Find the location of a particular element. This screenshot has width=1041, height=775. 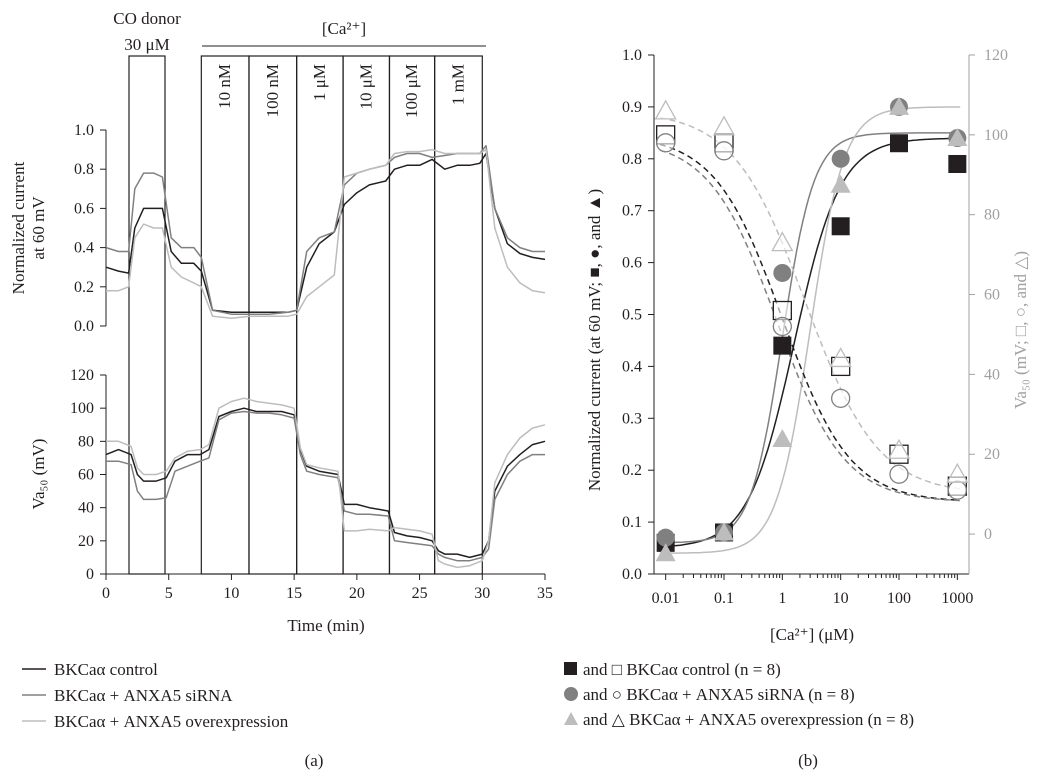

panel-a-bottom-traces is located at coordinates (325, 483).